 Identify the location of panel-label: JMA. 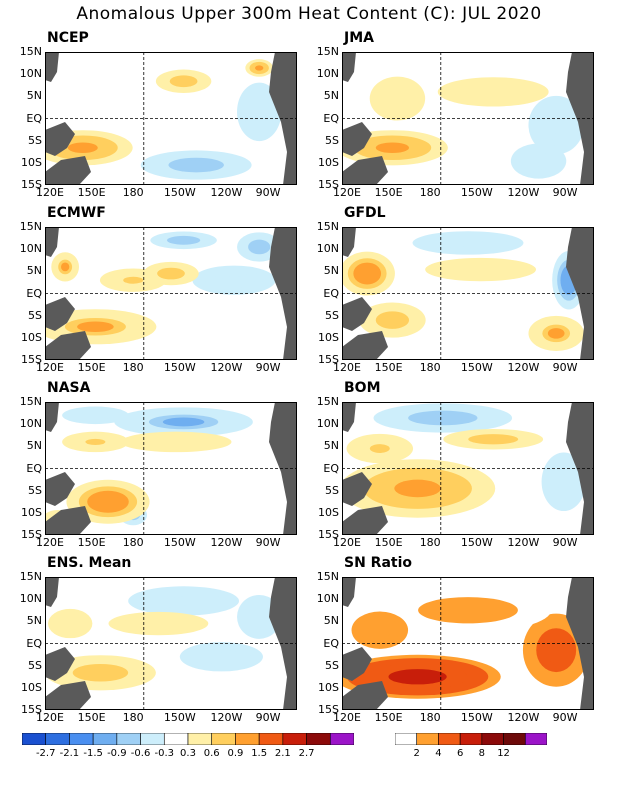
(359, 38).